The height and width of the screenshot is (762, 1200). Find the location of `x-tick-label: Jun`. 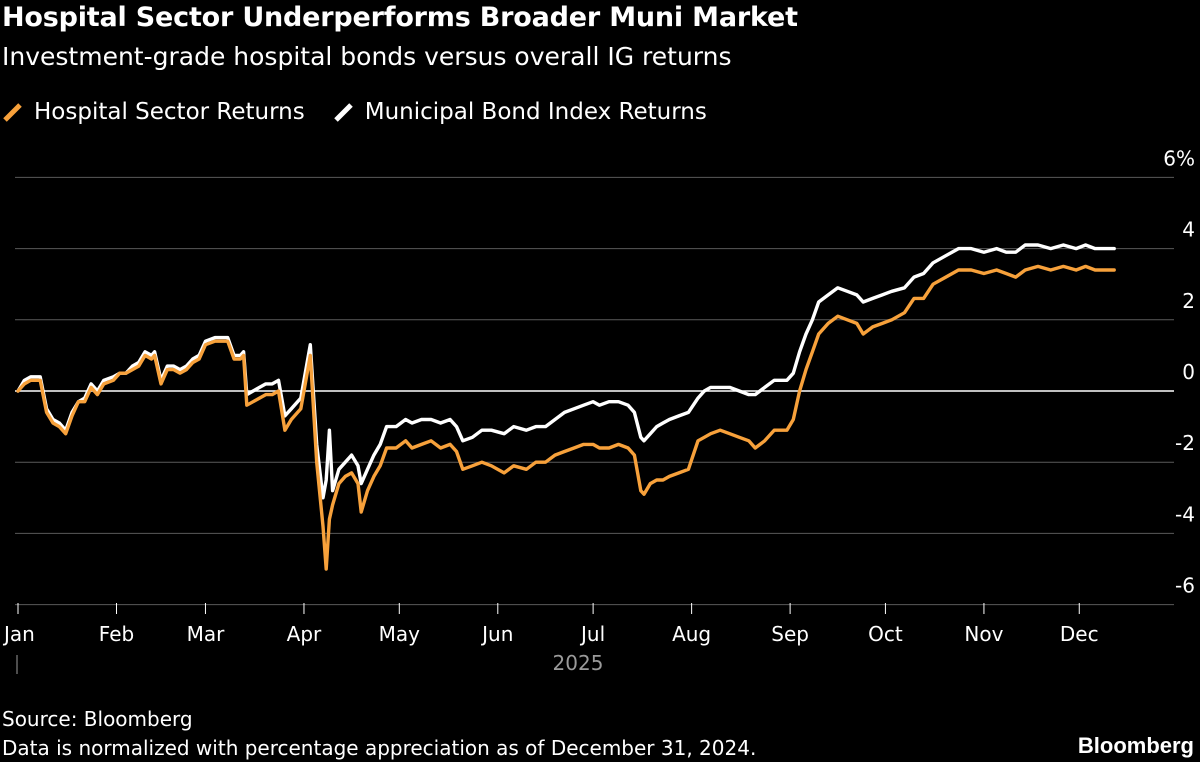

x-tick-label: Jun is located at coordinates (496, 634).